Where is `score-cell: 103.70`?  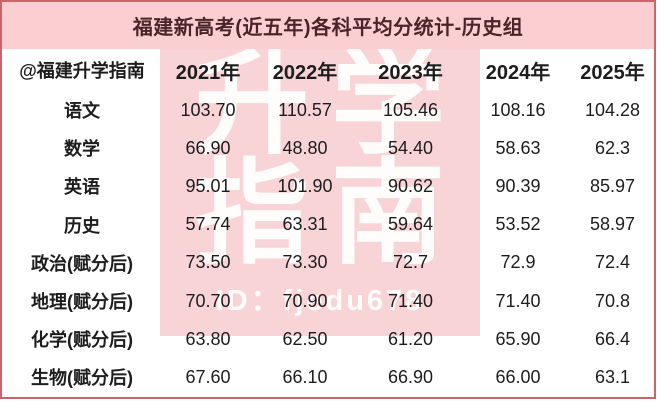
score-cell: 103.70 is located at coordinates (208, 109).